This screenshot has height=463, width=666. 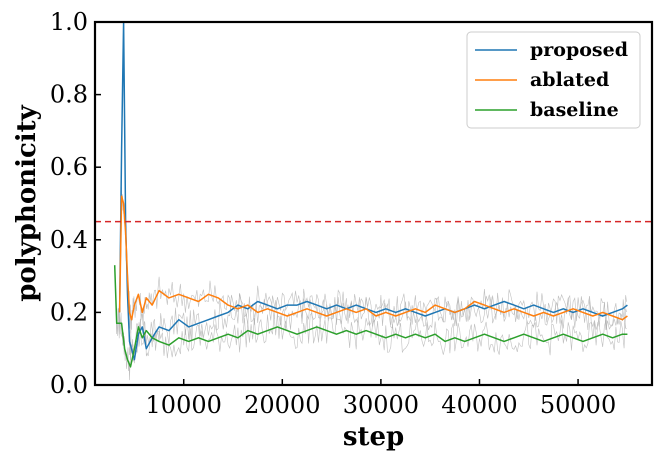 What do you see at coordinates (27, 202) in the screenshot?
I see `y-axis-label: polyphonicity` at bounding box center [27, 202].